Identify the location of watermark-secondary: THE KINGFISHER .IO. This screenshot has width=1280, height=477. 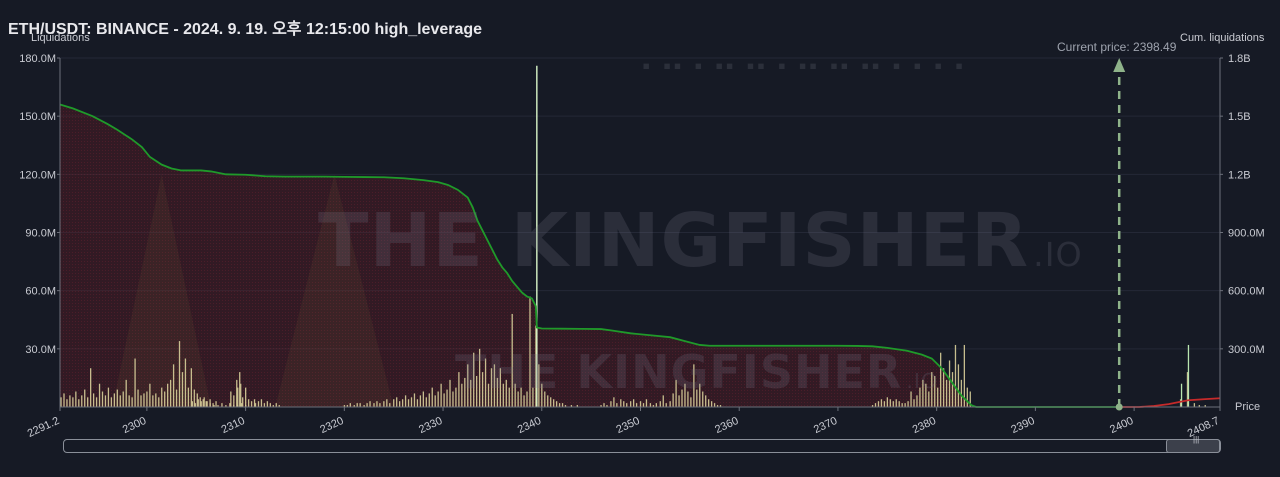
(697, 372).